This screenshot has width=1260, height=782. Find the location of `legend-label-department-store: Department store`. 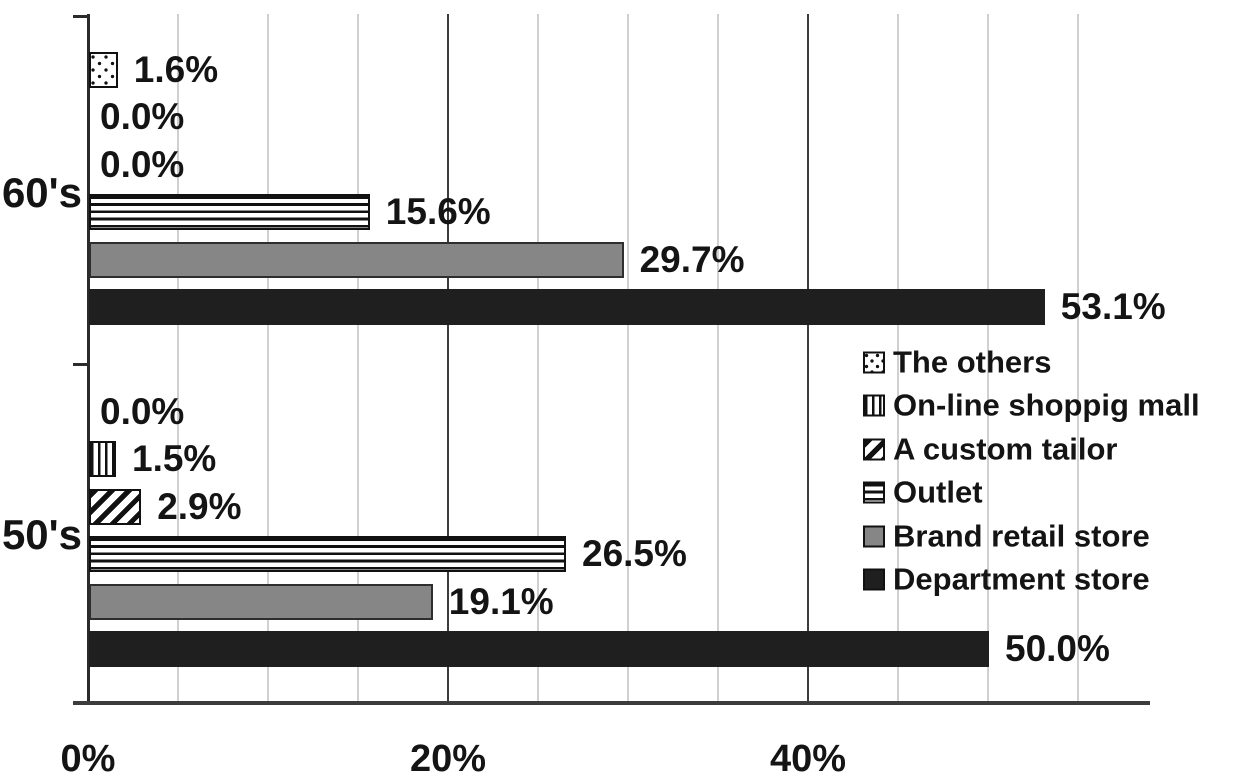

legend-label-department-store: Department store is located at coordinates (1021, 579).